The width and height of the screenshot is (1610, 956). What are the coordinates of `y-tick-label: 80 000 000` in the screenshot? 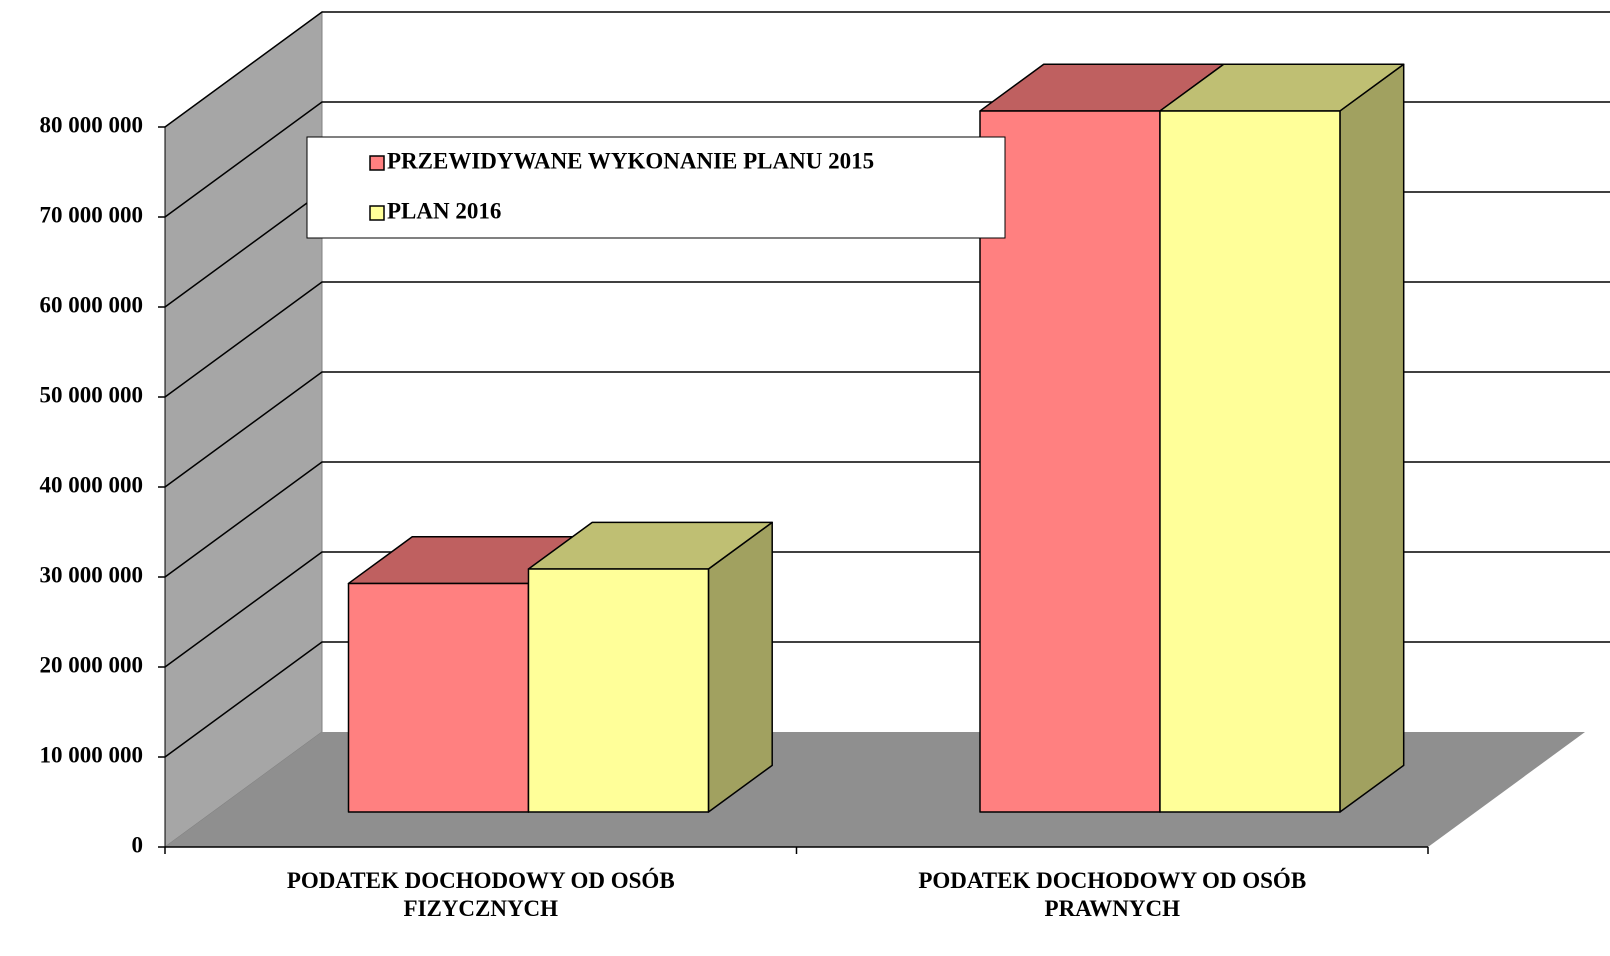 It's located at (92, 124).